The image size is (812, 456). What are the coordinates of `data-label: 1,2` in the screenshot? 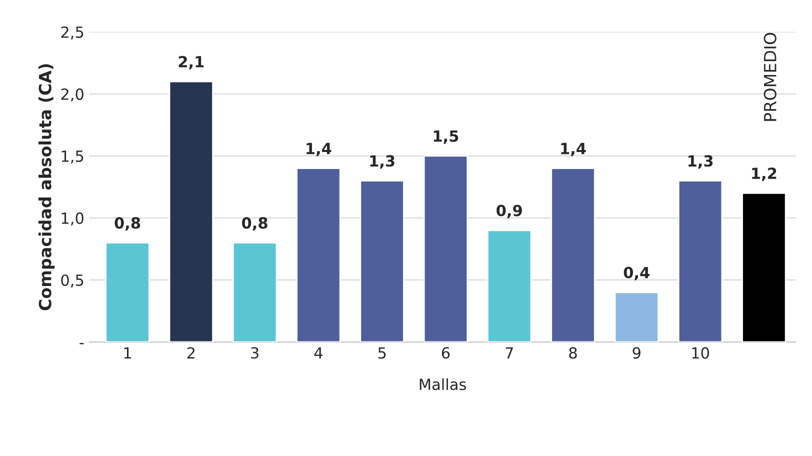 It's located at (764, 175).